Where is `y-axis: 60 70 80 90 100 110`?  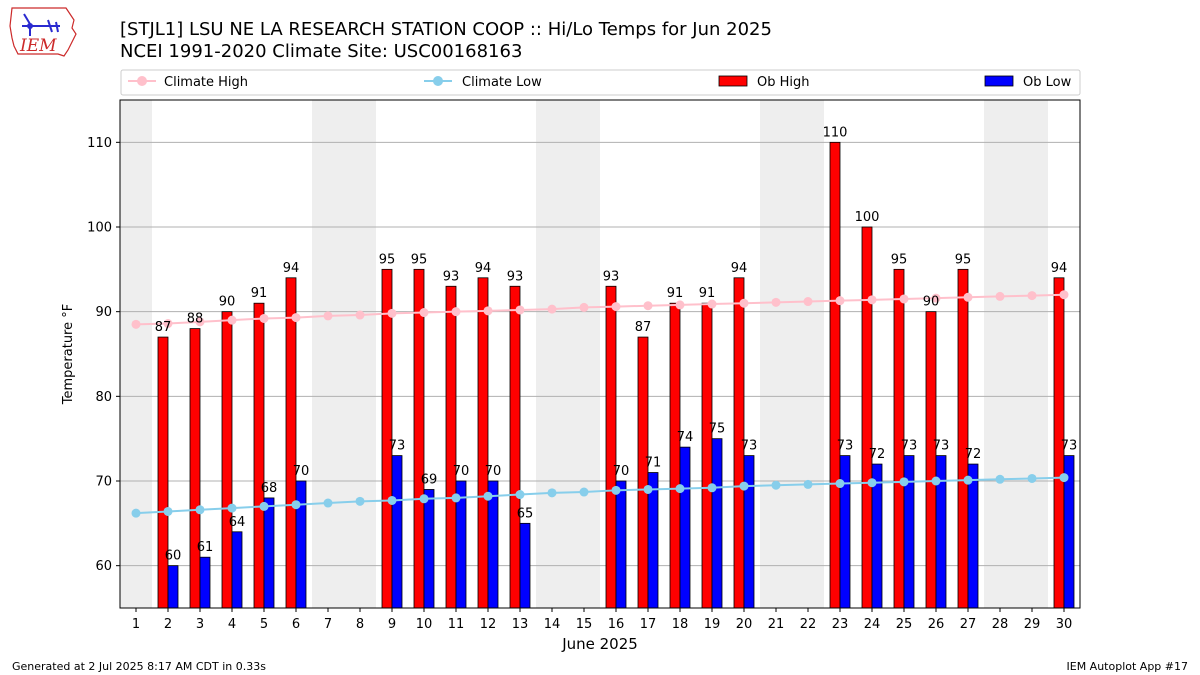
y-axis: 60 70 80 90 100 110 is located at coordinates (103, 355).